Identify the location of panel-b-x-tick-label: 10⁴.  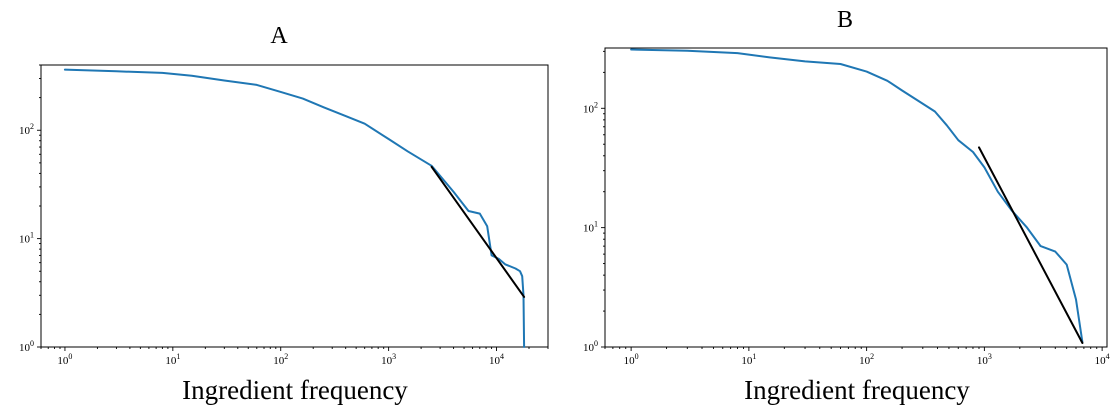
(1102, 359).